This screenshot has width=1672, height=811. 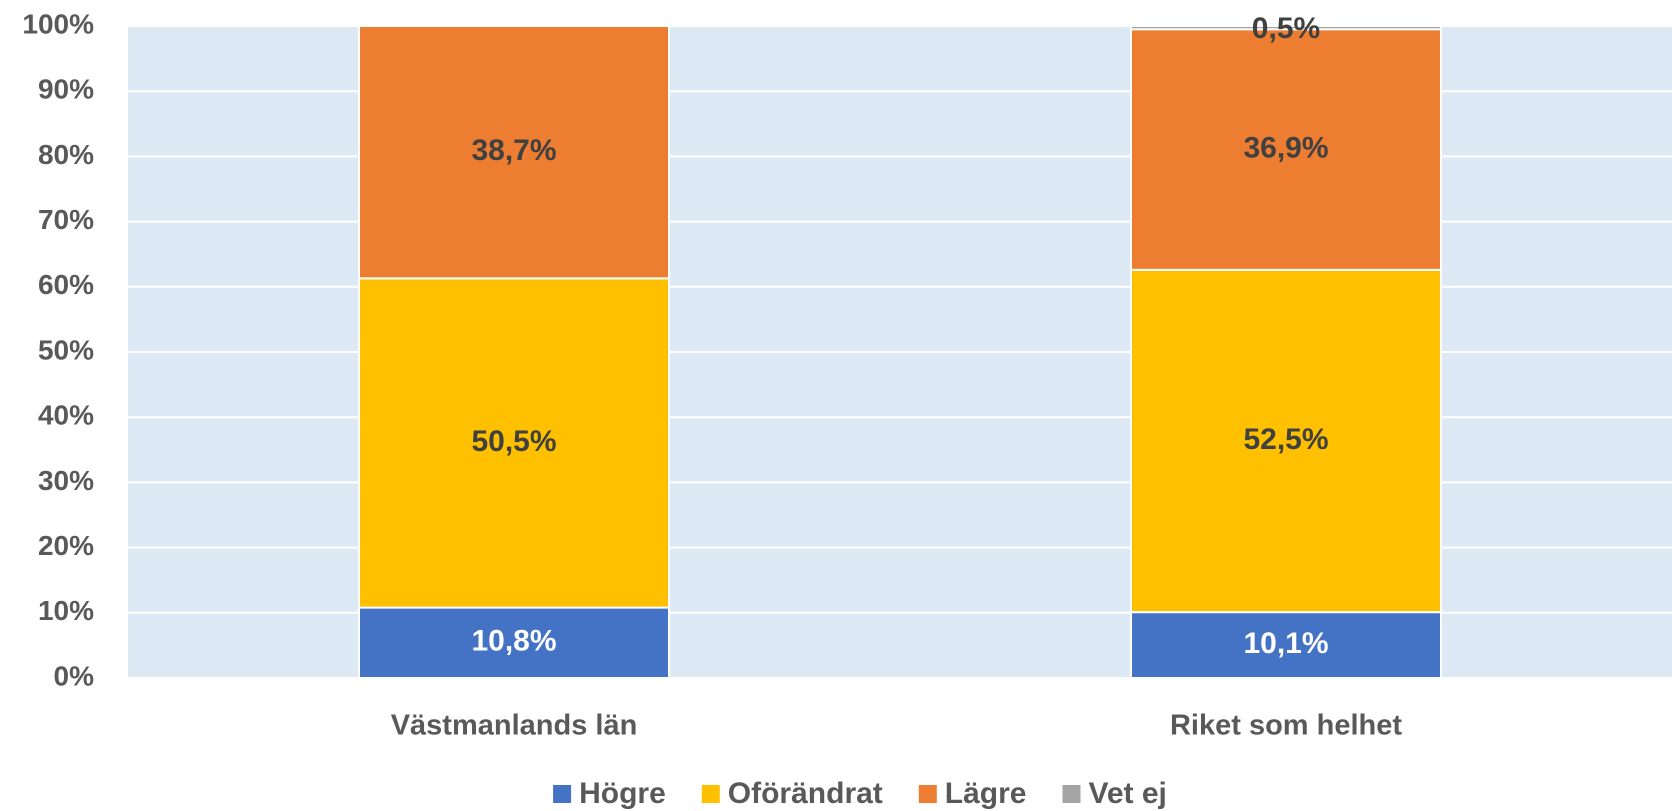 I want to click on y-tick-label: 0%, so click(x=74, y=675).